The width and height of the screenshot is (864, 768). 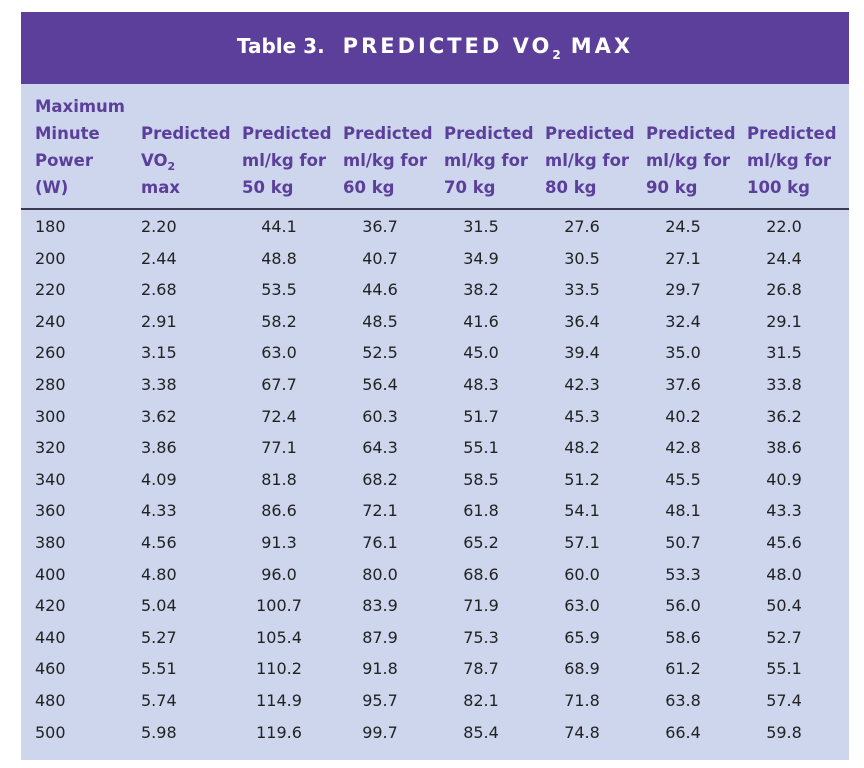 I want to click on table-cell: 31.5, so click(x=784, y=353).